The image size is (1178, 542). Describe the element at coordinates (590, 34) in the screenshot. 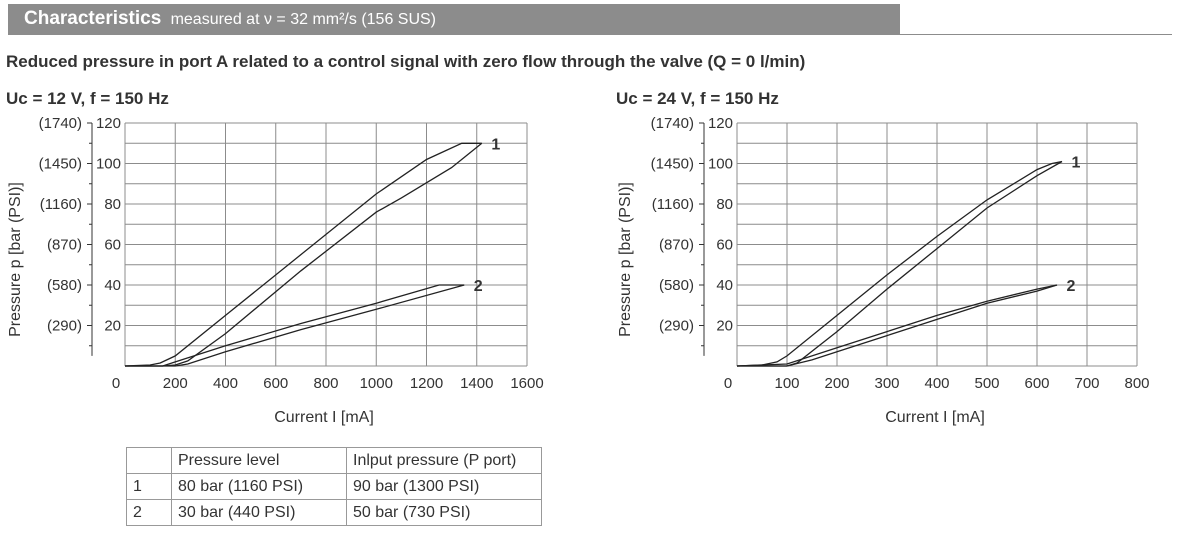

I see `section-header-underline` at that location.